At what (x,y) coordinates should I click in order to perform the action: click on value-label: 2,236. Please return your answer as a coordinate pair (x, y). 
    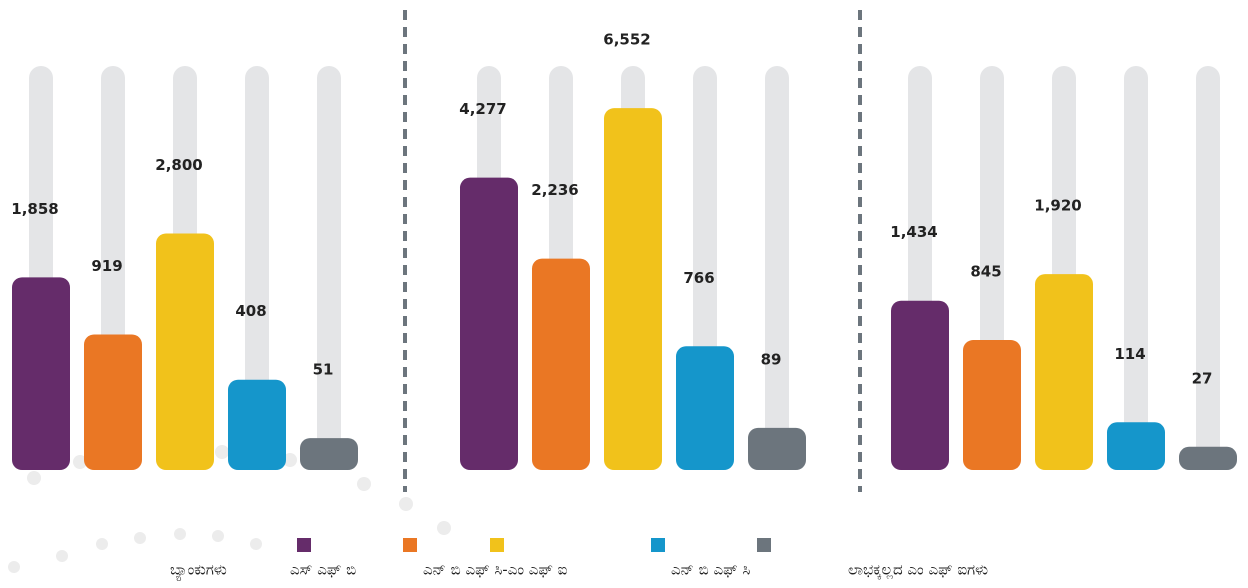
    Looking at the image, I should click on (554, 190).